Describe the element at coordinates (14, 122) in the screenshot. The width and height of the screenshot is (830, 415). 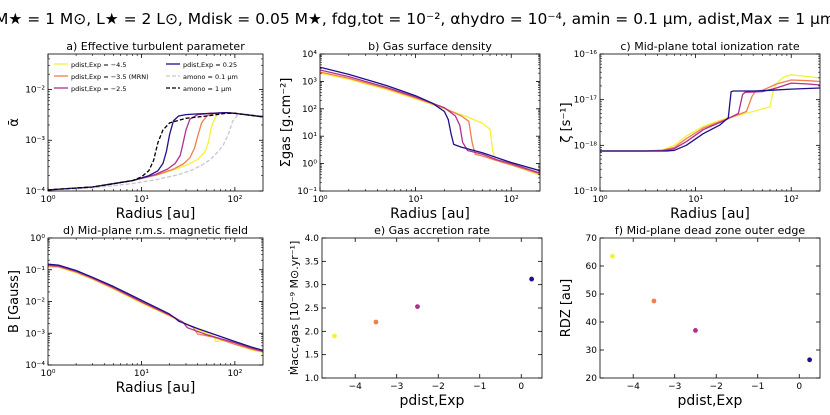
I see `y-axis-label-a: ᾱ` at that location.